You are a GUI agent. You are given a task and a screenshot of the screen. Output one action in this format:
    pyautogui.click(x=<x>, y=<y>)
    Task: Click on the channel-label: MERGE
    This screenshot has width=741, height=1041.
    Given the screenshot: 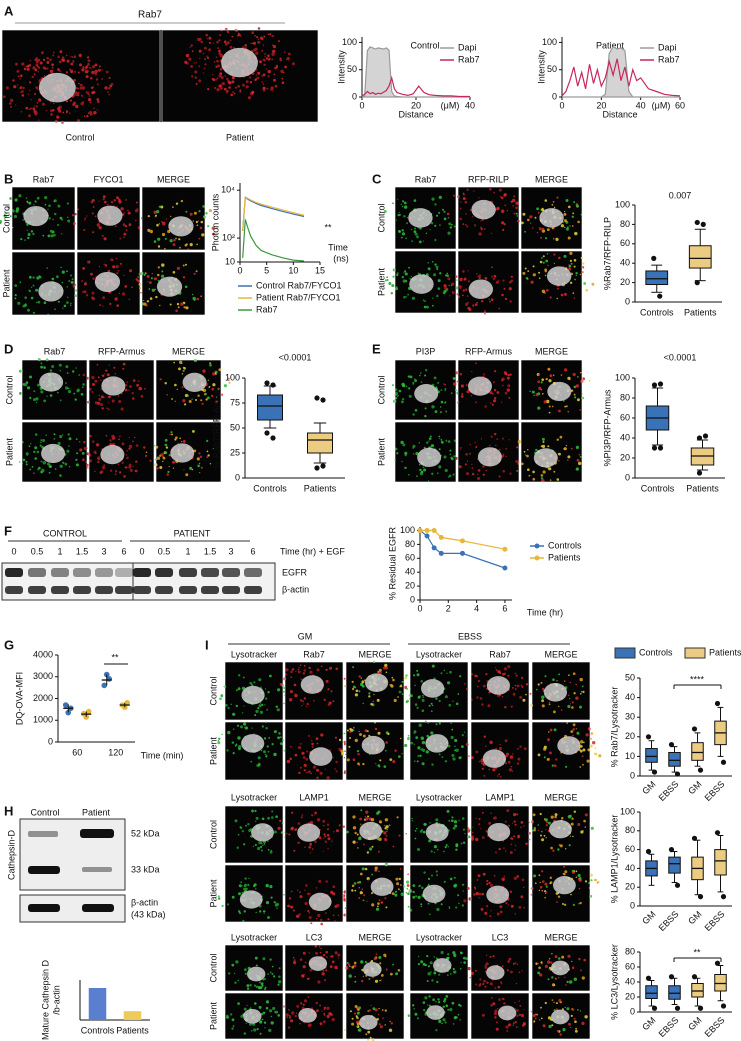 What is the action you would take?
    pyautogui.click(x=173, y=179)
    